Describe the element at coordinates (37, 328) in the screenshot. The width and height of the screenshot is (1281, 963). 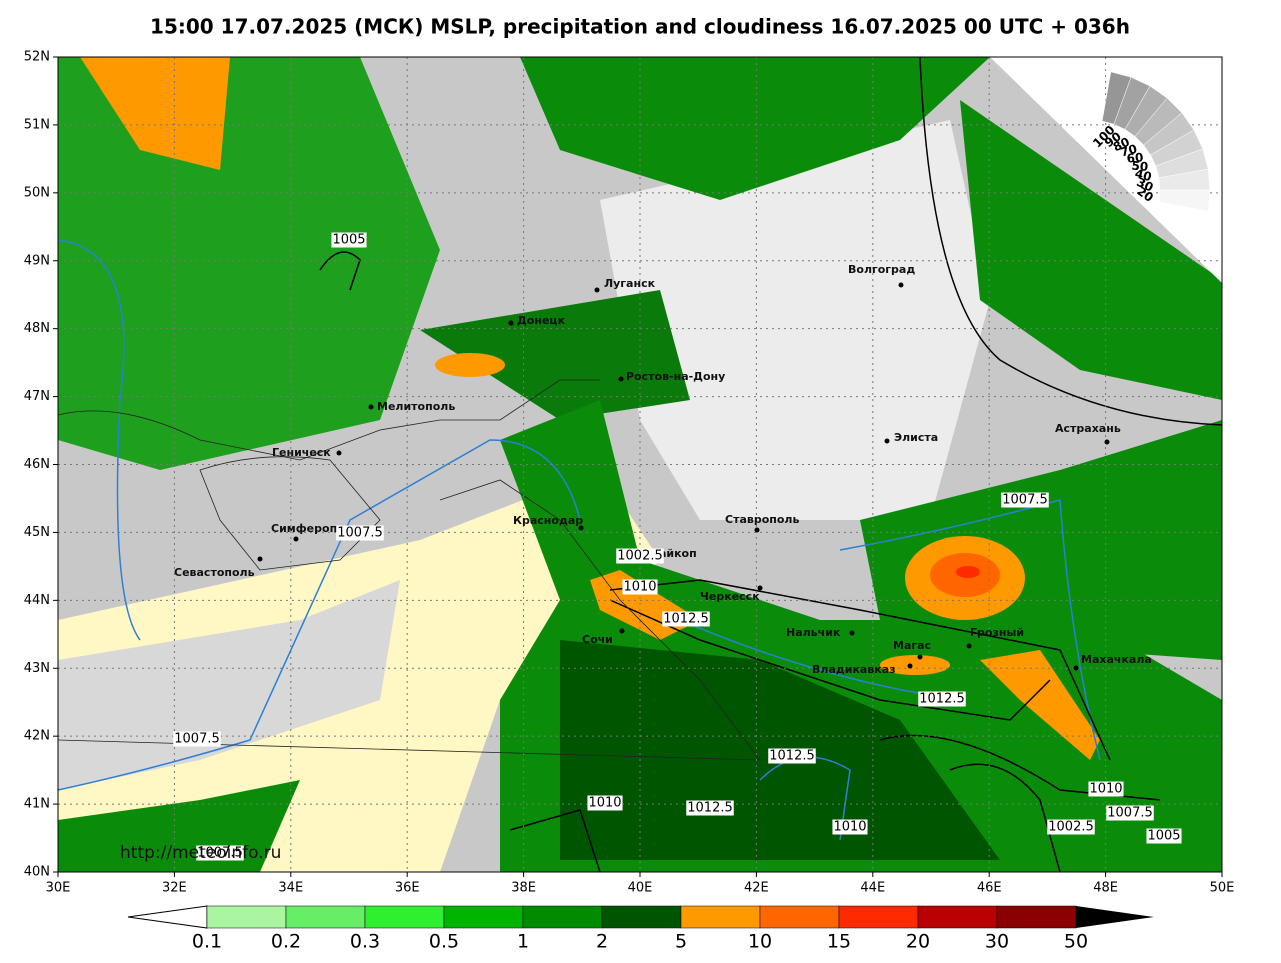
I see `lat-label: 48N` at that location.